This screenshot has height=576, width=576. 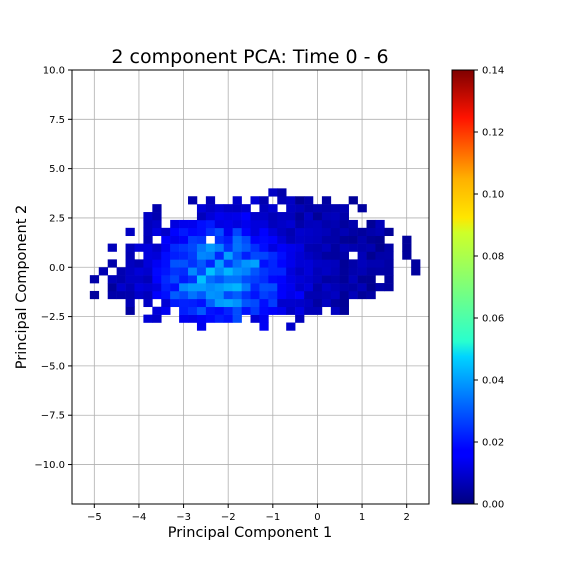 I want to click on x-axis-label: Principal Component 1, so click(x=250, y=533).